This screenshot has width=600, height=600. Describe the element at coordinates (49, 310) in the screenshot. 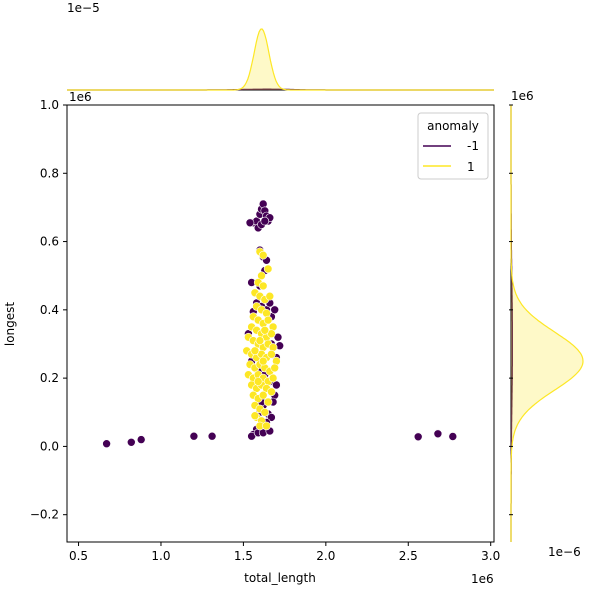

I see `y-tick-label: 0.4` at that location.